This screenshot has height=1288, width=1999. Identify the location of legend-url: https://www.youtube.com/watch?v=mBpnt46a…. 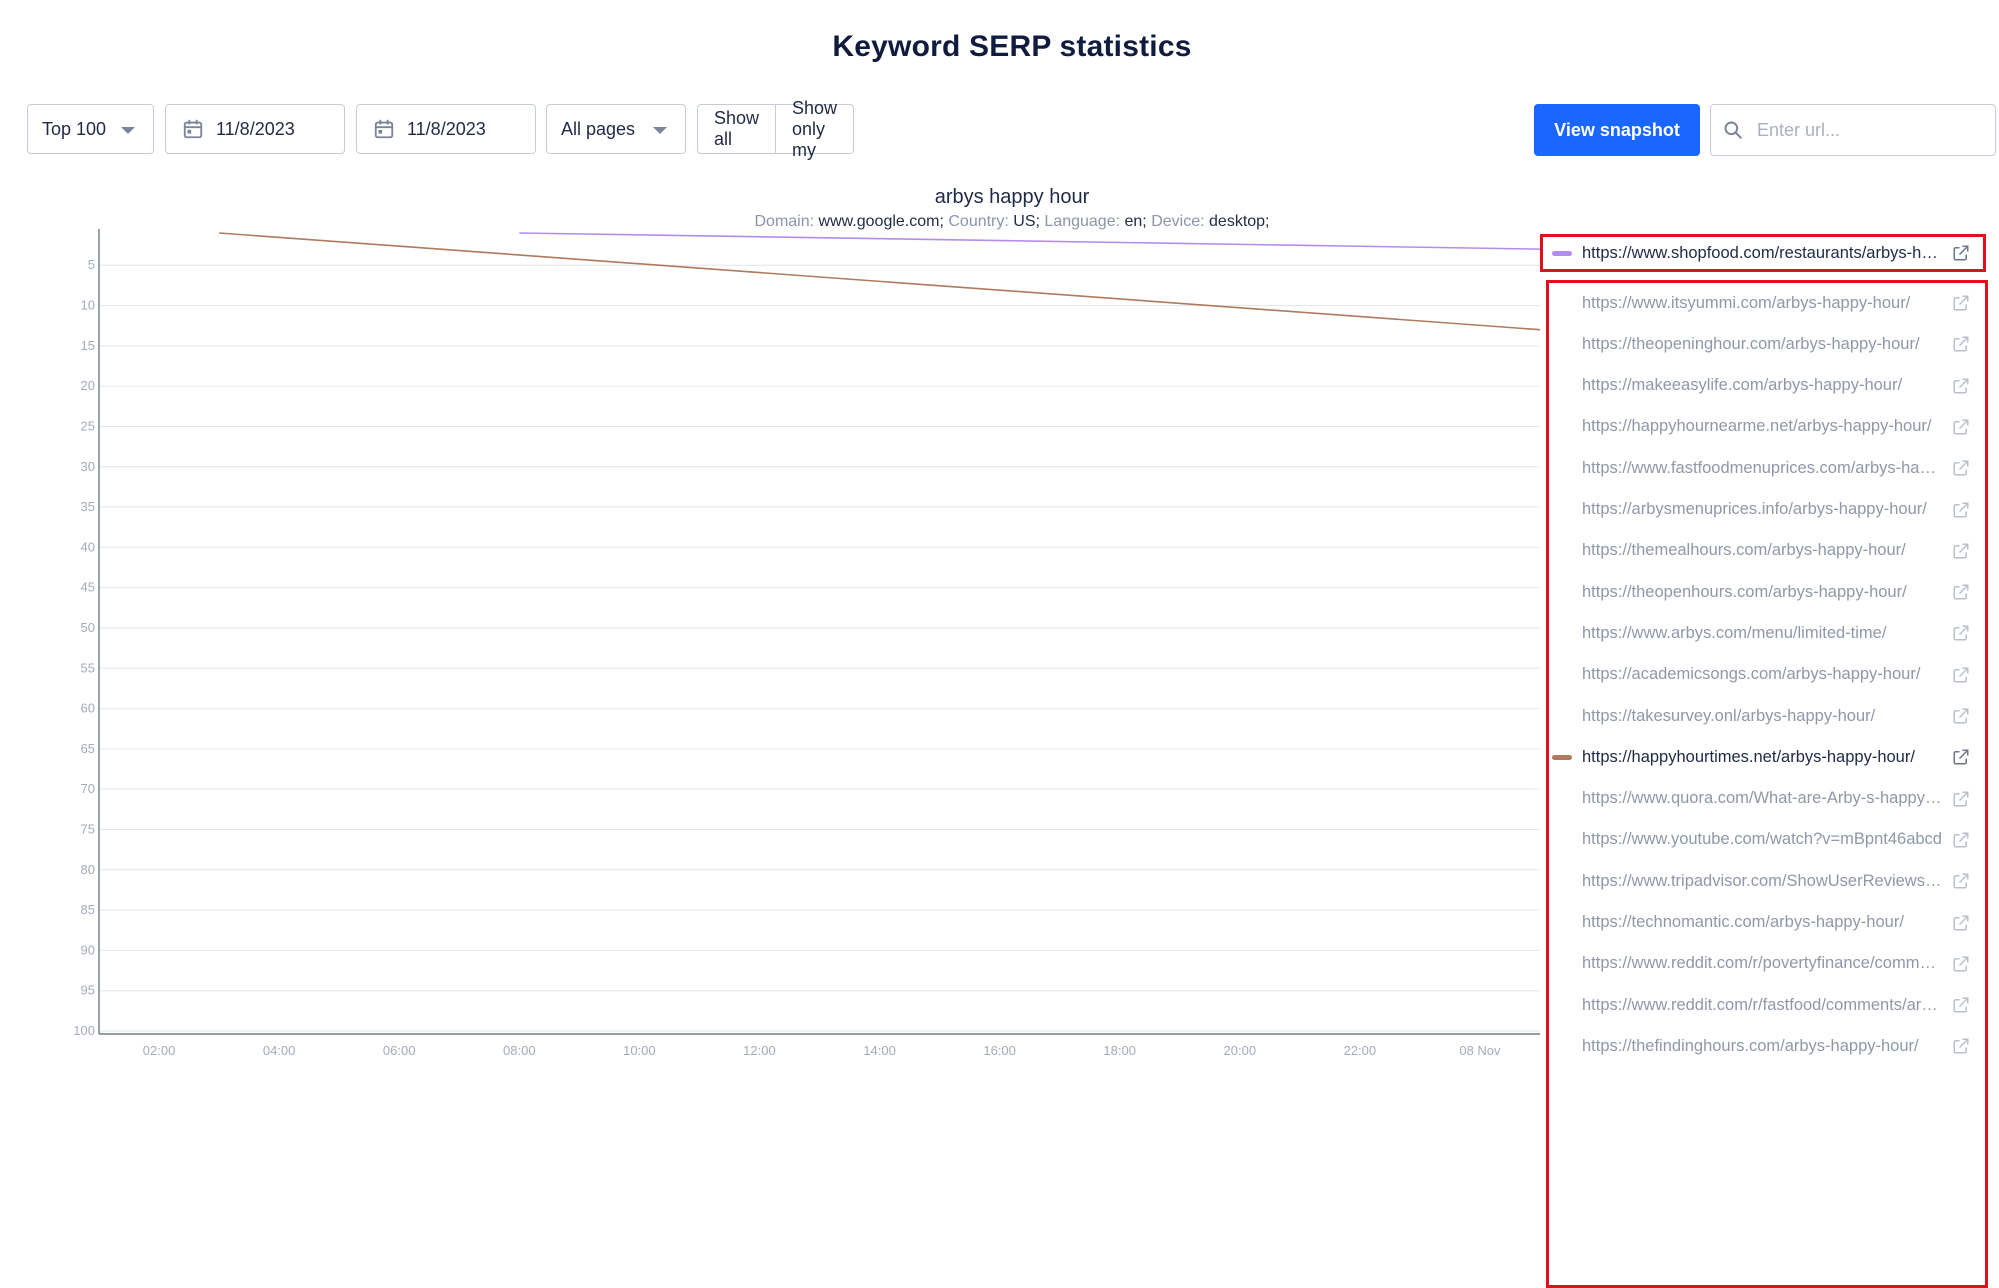
(1762, 839).